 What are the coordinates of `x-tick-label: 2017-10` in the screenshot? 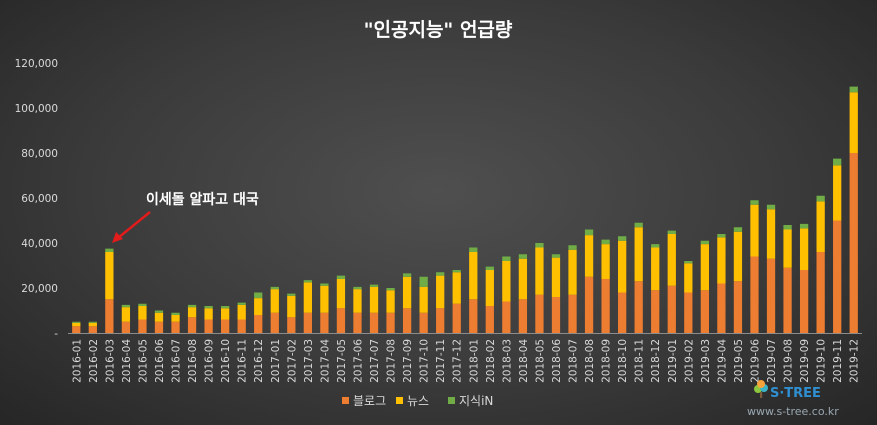 It's located at (425, 361).